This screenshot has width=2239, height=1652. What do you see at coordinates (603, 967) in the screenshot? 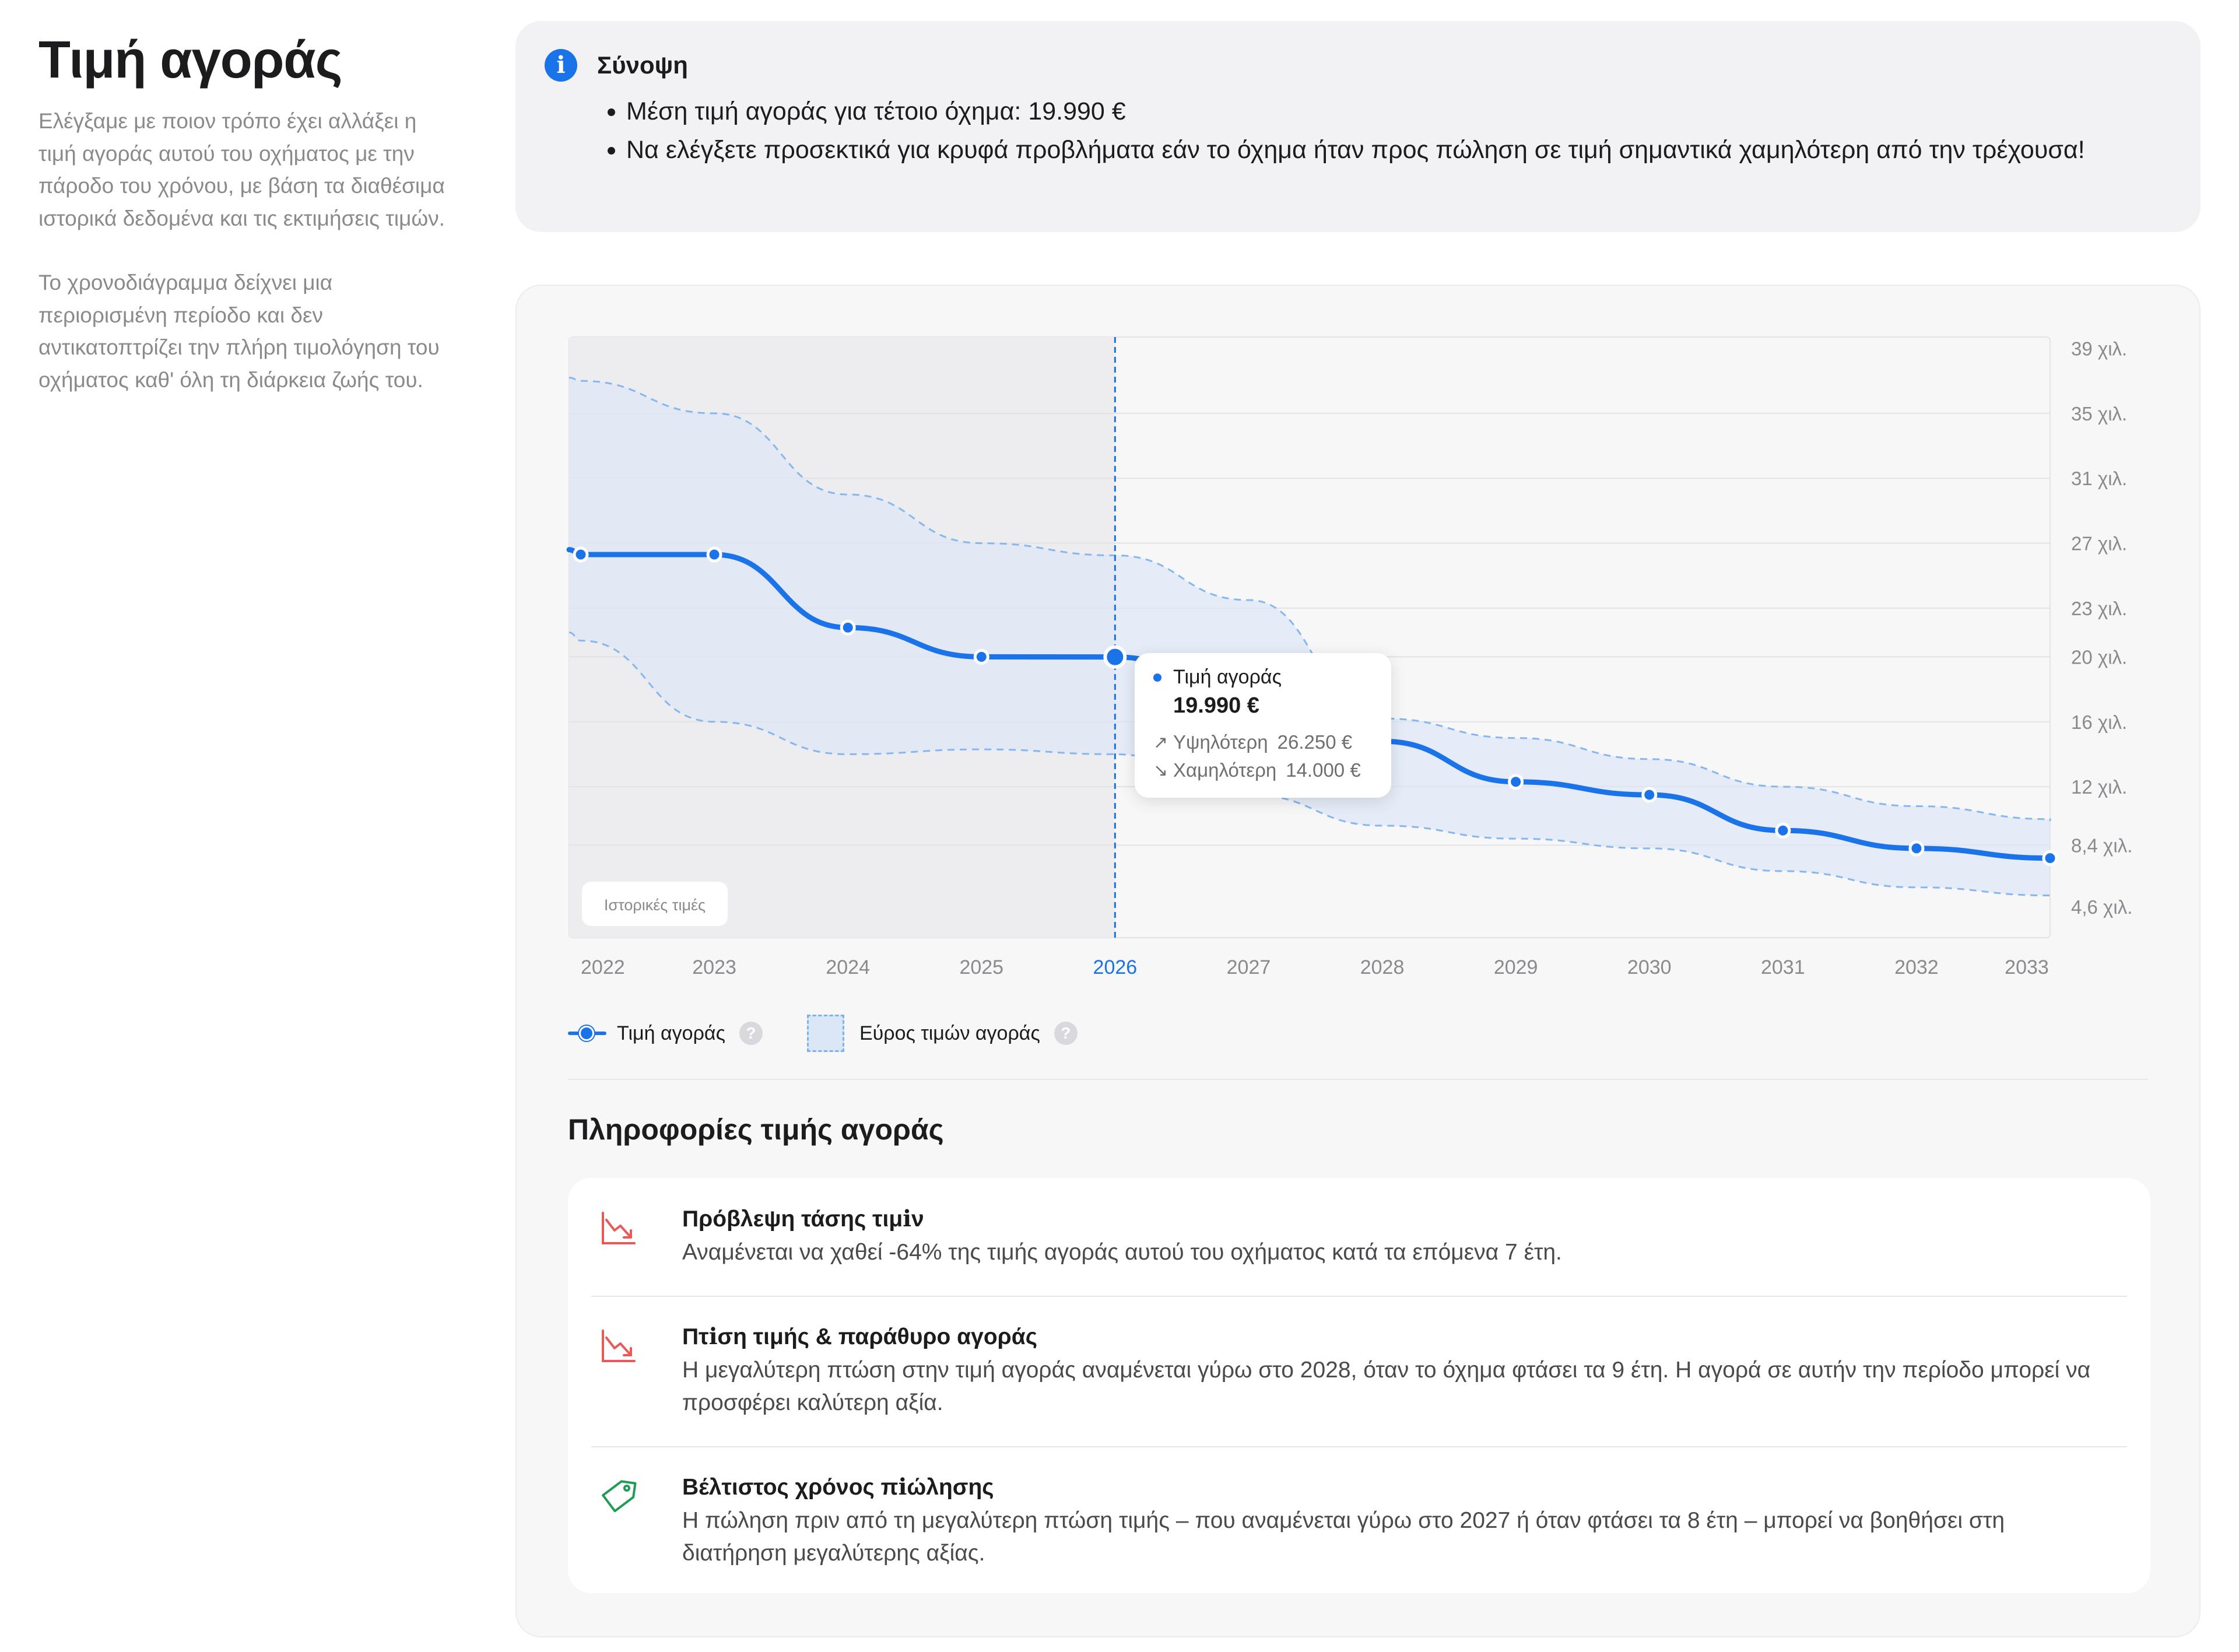
I see `x-tick-label: 2022` at bounding box center [603, 967].